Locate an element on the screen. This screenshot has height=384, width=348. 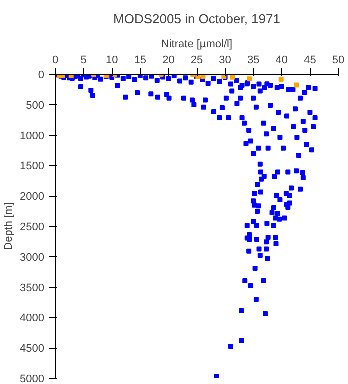
x-tick-label: 50 is located at coordinates (338, 60).